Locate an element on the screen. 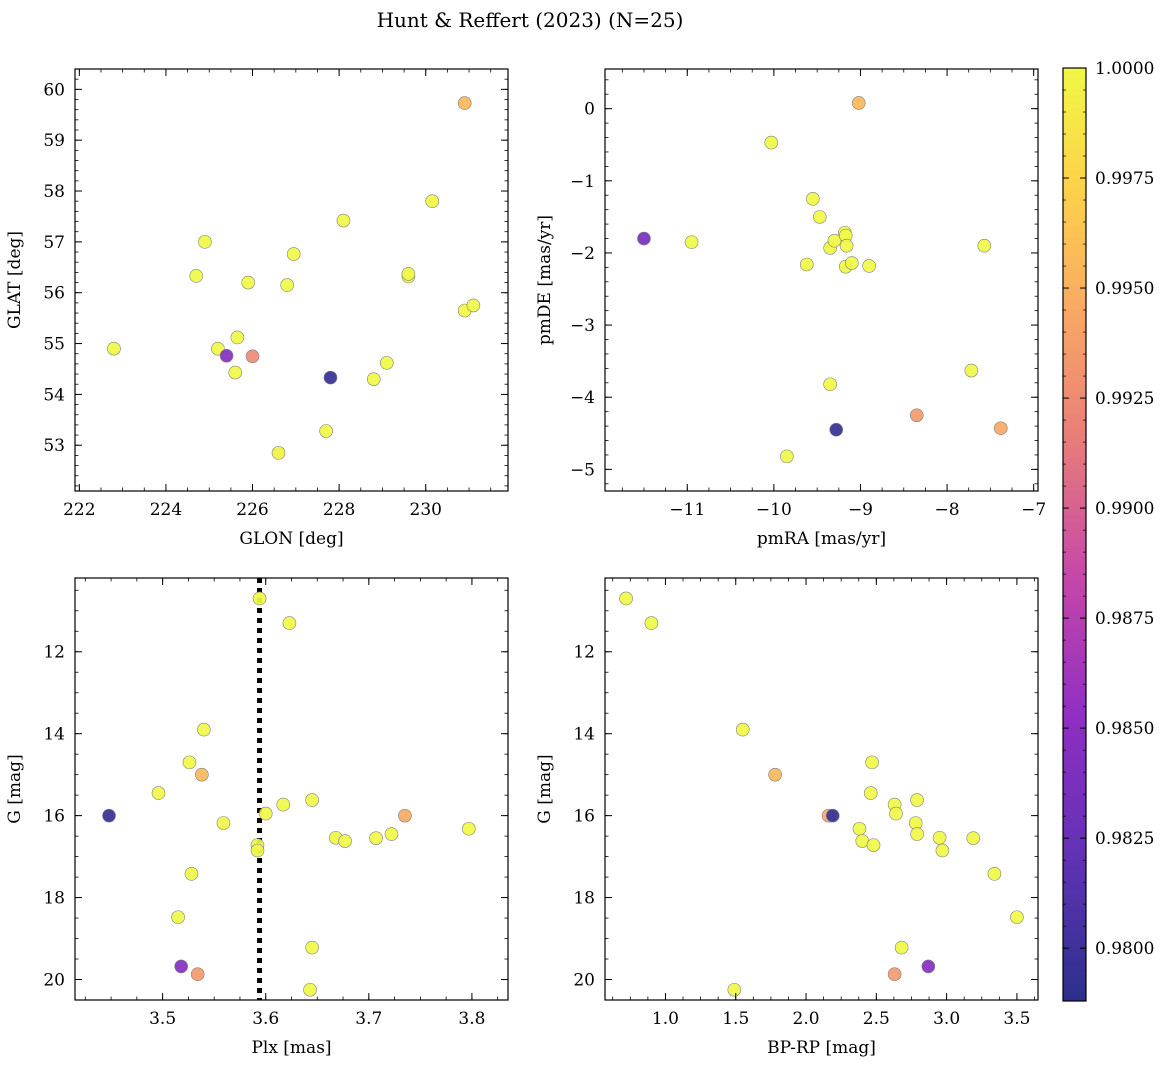 This screenshot has width=1173, height=1068. y-axis-label: G [mag] is located at coordinates (545, 788).